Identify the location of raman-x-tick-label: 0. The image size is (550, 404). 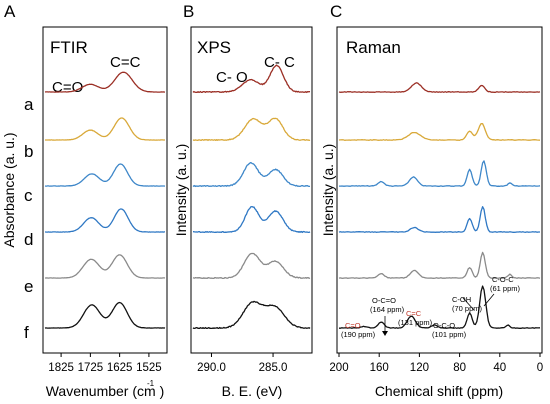
(540, 368).